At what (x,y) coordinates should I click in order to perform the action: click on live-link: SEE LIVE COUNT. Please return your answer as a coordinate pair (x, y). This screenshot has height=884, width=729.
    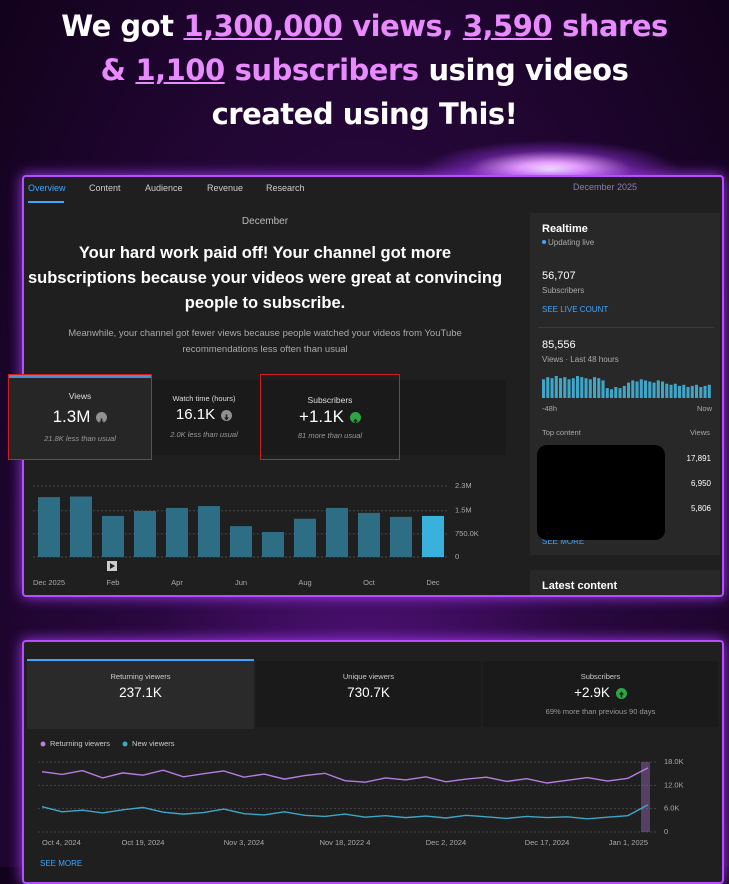
    Looking at the image, I should click on (575, 309).